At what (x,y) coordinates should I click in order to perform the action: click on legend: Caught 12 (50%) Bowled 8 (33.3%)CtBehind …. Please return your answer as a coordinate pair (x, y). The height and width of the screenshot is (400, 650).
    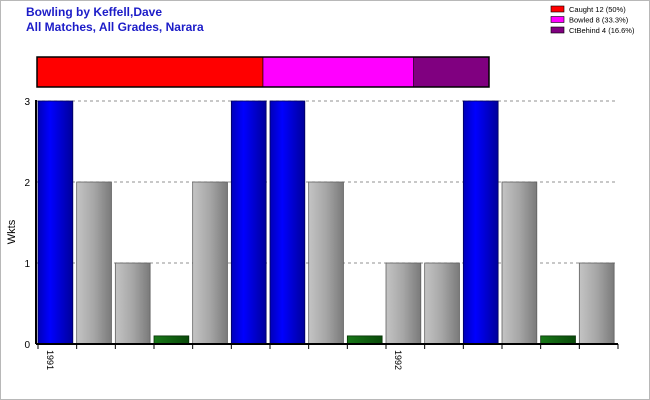
    Looking at the image, I should click on (592, 20).